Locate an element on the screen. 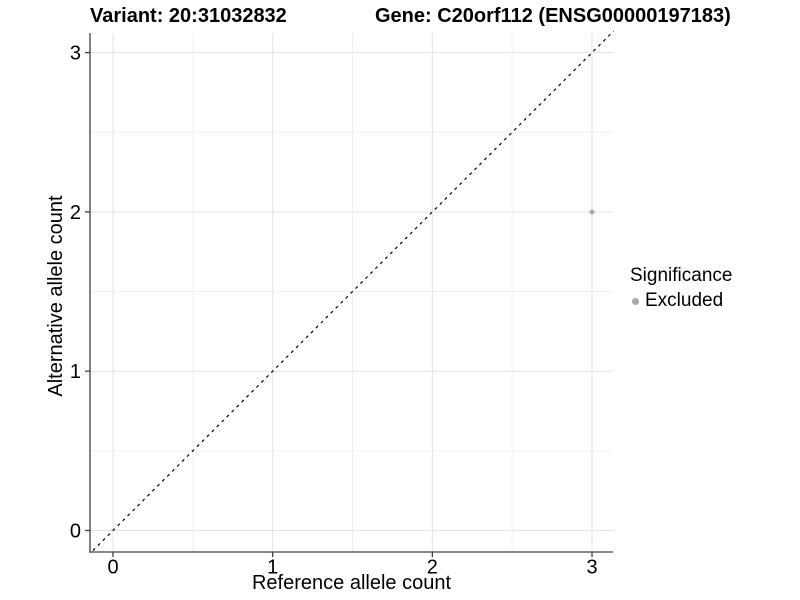 The height and width of the screenshot is (600, 800). x-tick-label: 2 is located at coordinates (432, 568).